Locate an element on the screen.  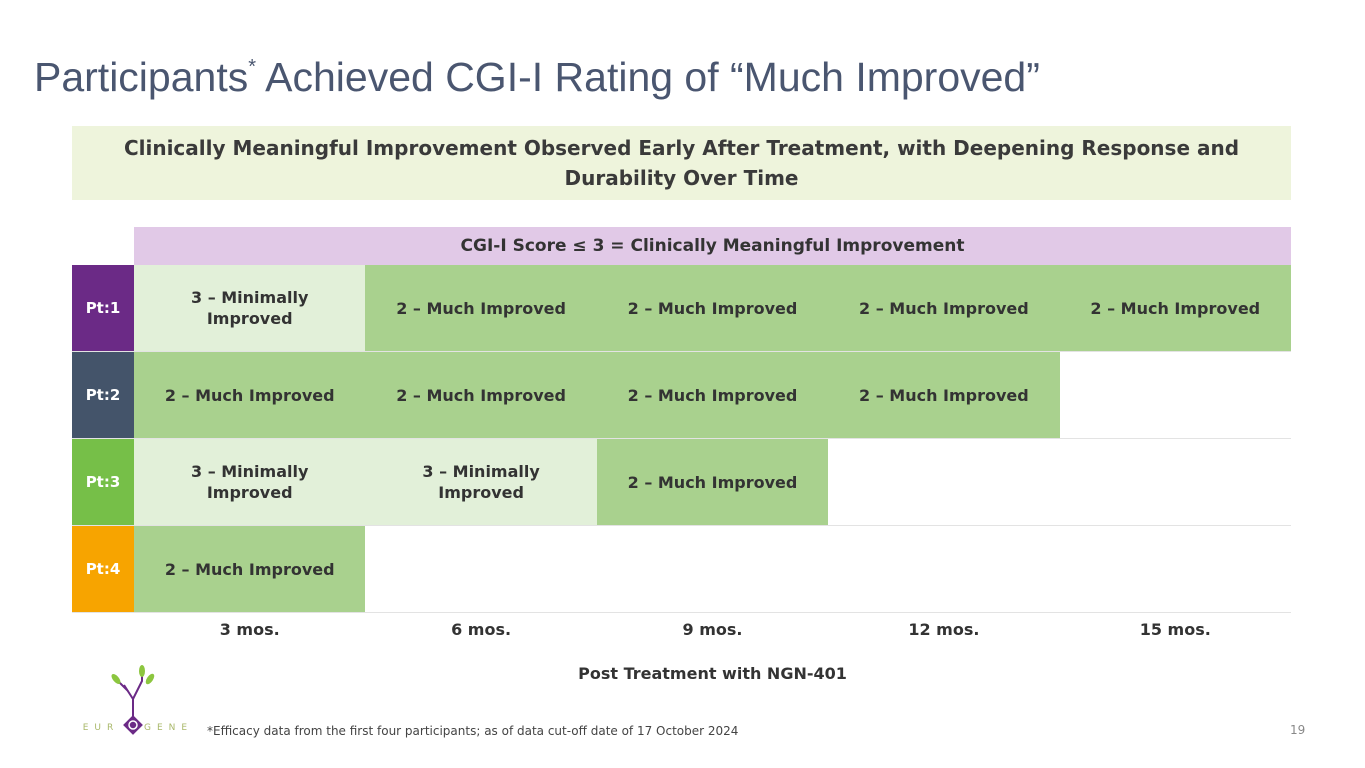
page-number: 19 is located at coordinates (1298, 730).